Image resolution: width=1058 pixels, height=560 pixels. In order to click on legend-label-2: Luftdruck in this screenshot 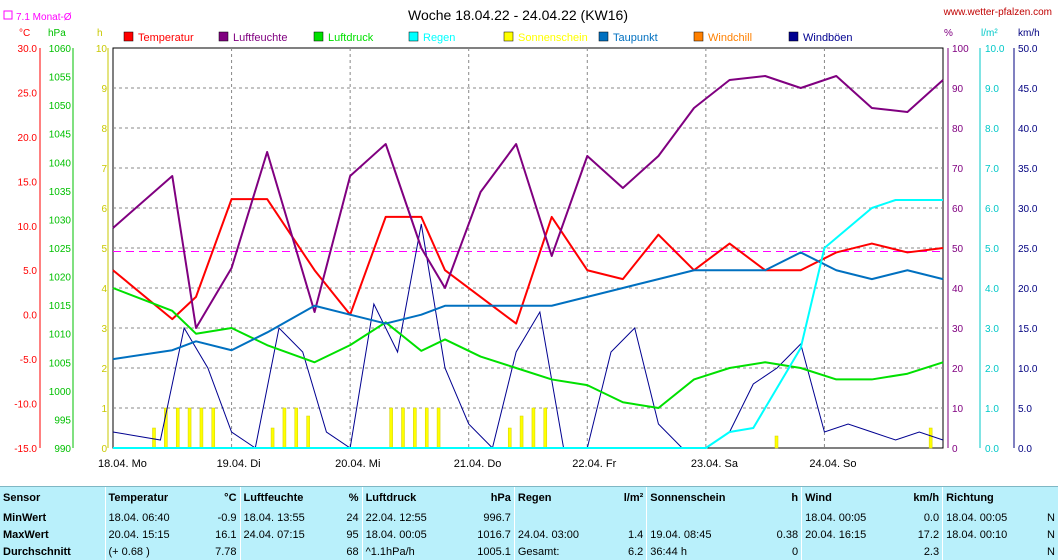, I will do `click(351, 38)`.